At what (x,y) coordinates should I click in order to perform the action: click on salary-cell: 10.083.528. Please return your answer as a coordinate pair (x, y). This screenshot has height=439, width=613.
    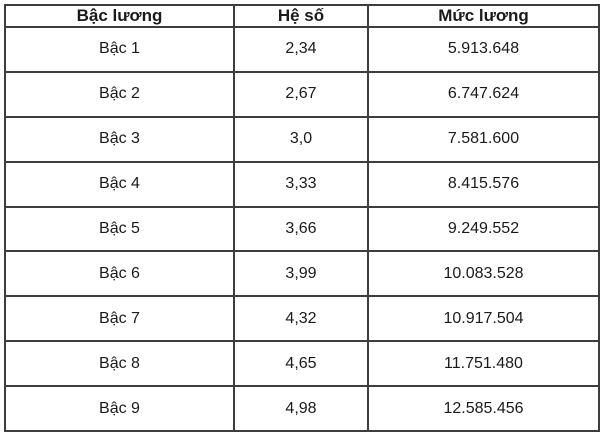
    Looking at the image, I should click on (483, 274).